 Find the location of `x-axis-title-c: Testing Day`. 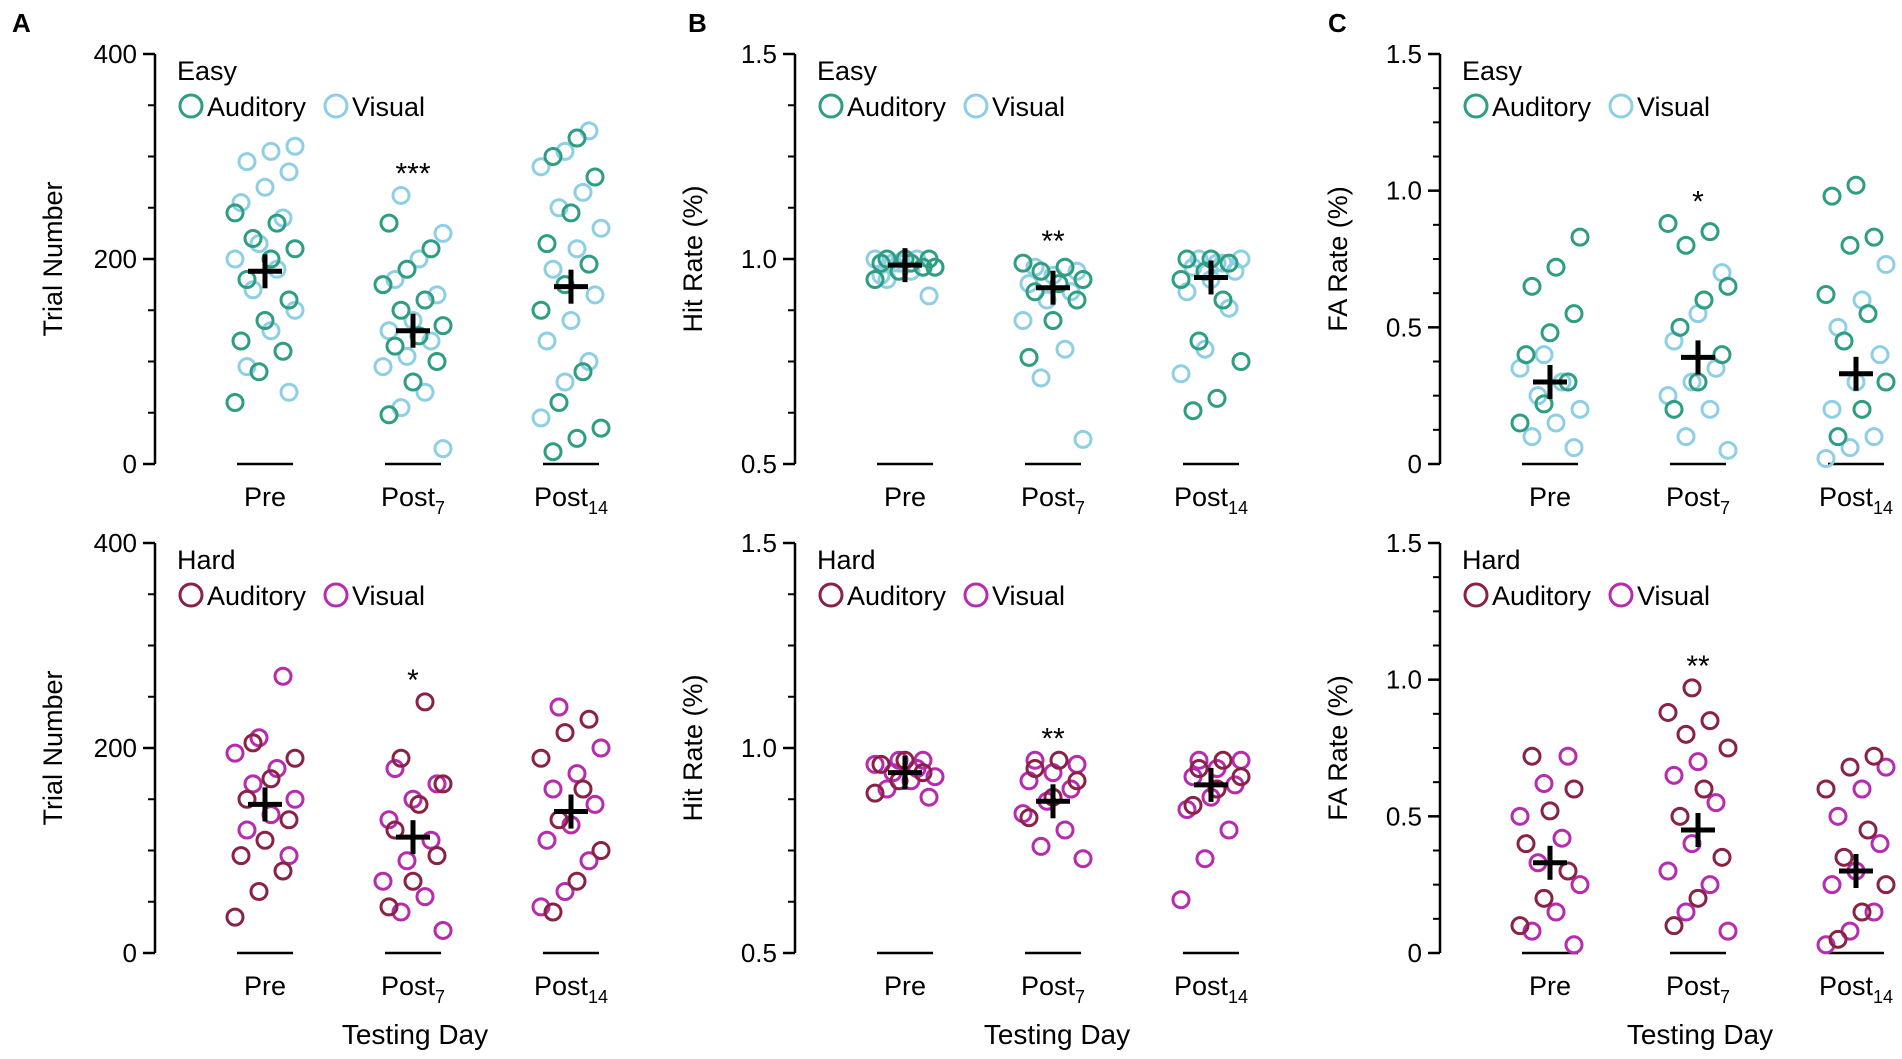

x-axis-title-c: Testing Day is located at coordinates (1700, 1034).